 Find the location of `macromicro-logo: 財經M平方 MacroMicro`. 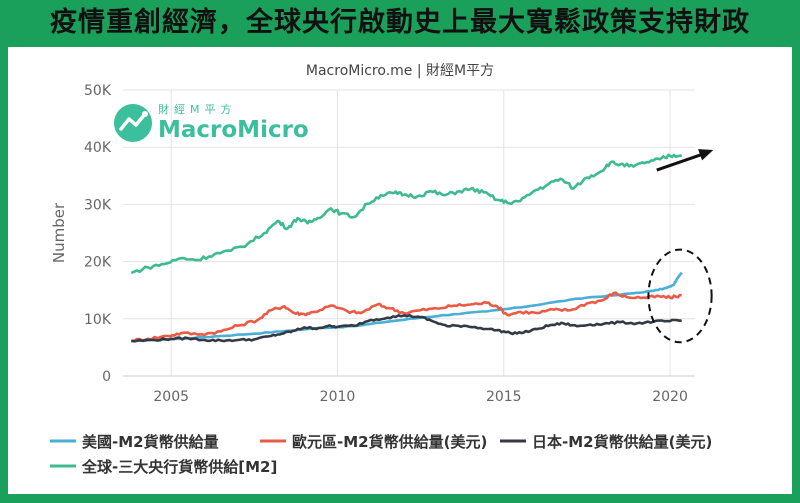

macromicro-logo: 財經M平方 MacroMicro is located at coordinates (211, 122).